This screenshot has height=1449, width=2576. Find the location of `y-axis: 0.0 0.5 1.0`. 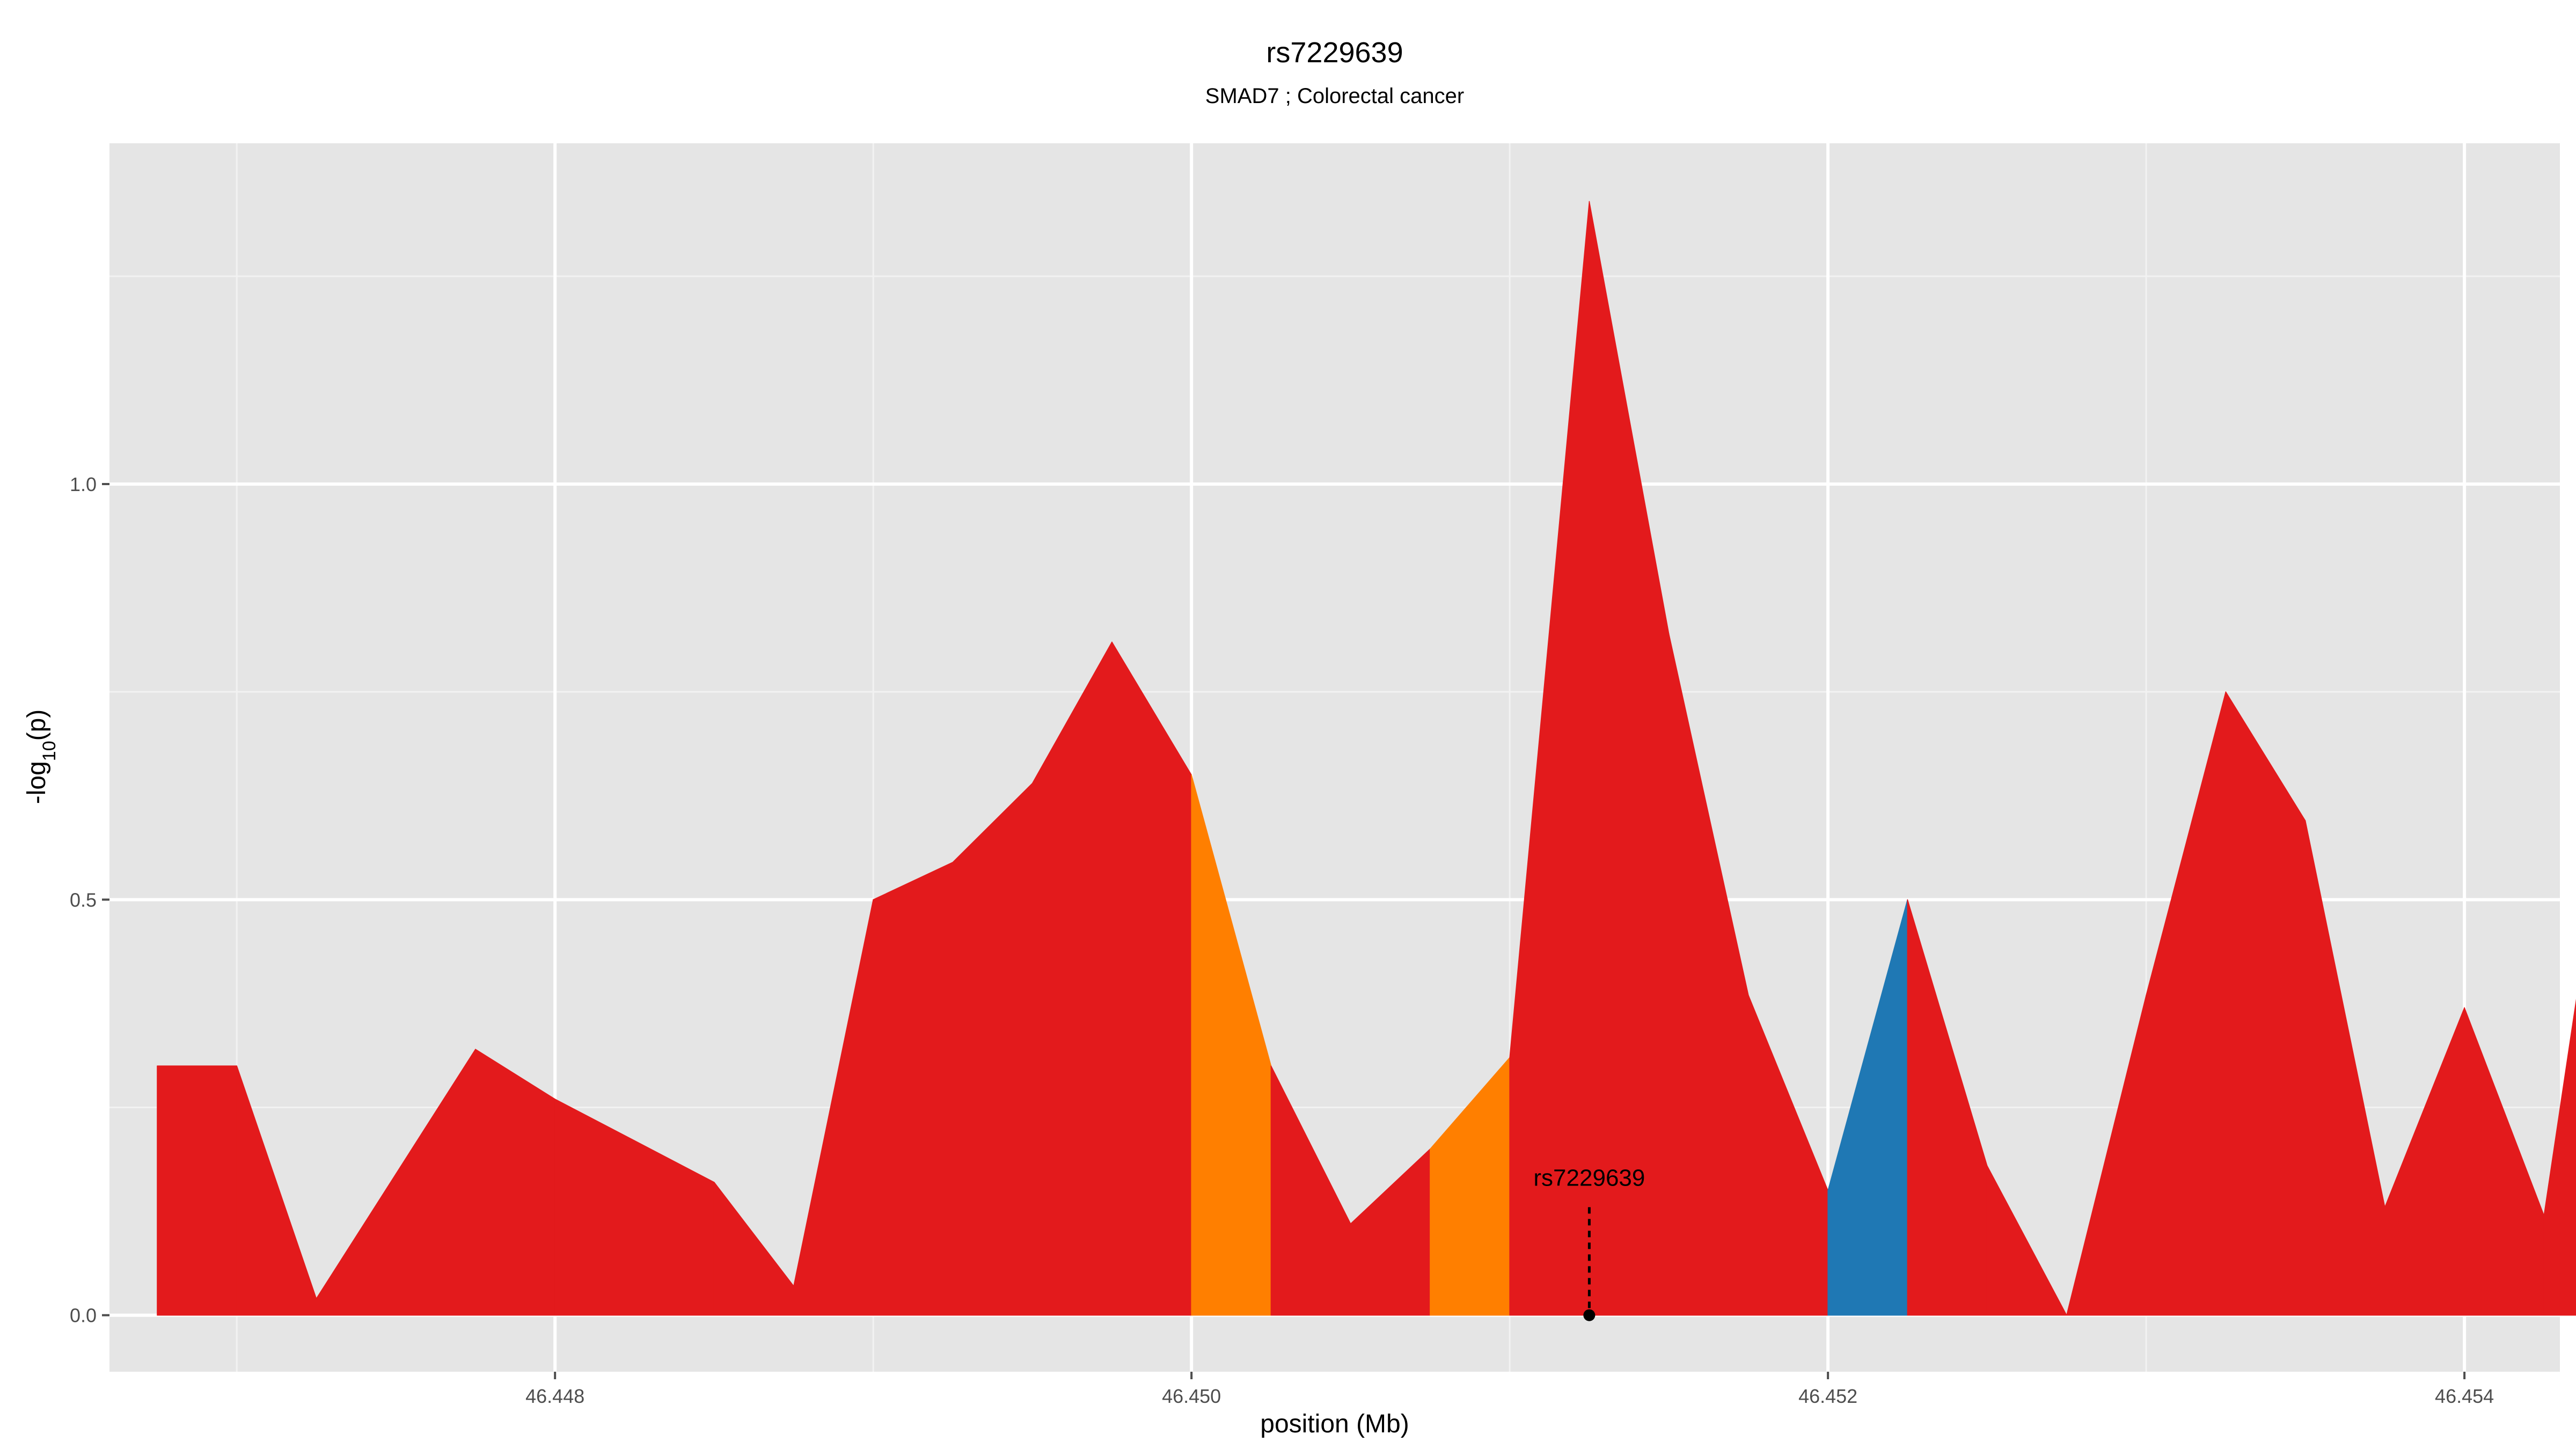

y-axis: 0.0 0.5 1.0 is located at coordinates (89, 900).